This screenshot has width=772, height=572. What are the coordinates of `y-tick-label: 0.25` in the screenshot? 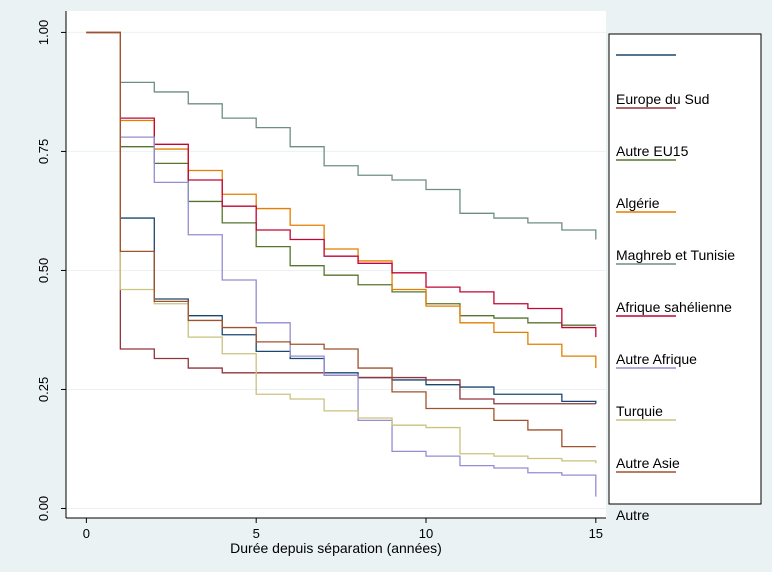 It's located at (43, 389).